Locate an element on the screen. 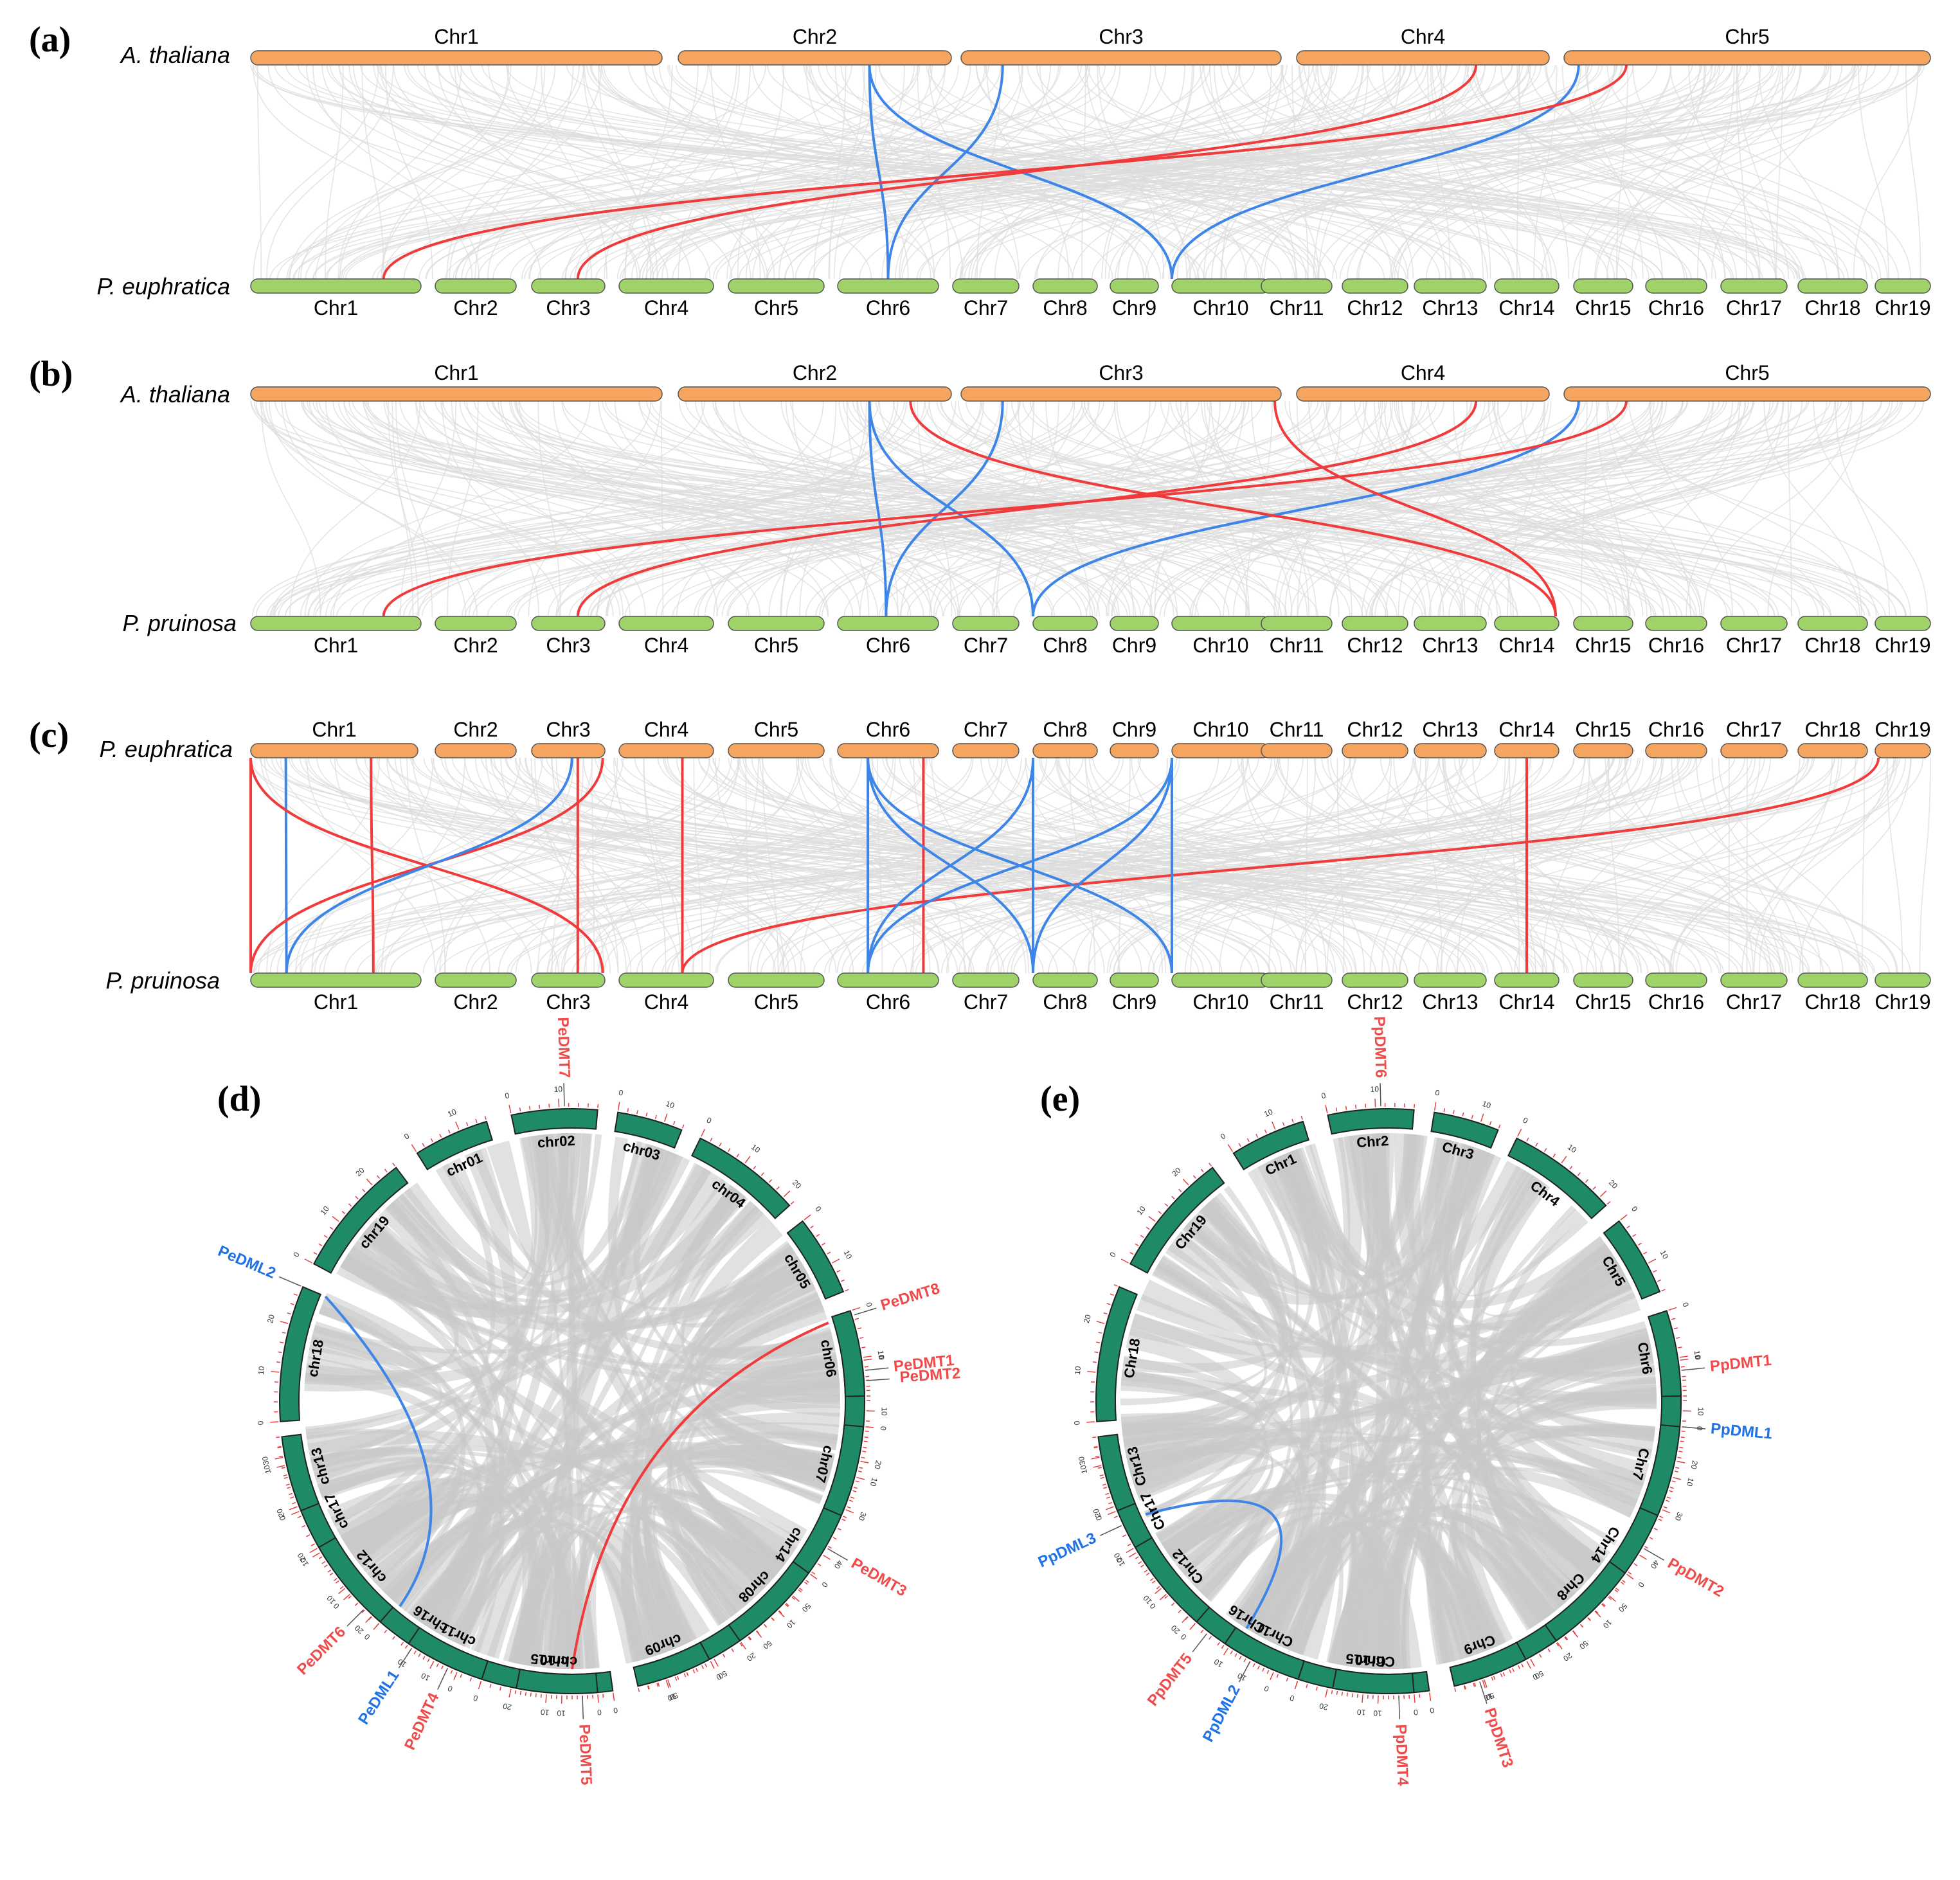 This screenshot has height=1880, width=1960. circos-tick-label: 10 is located at coordinates (1374, 1089).